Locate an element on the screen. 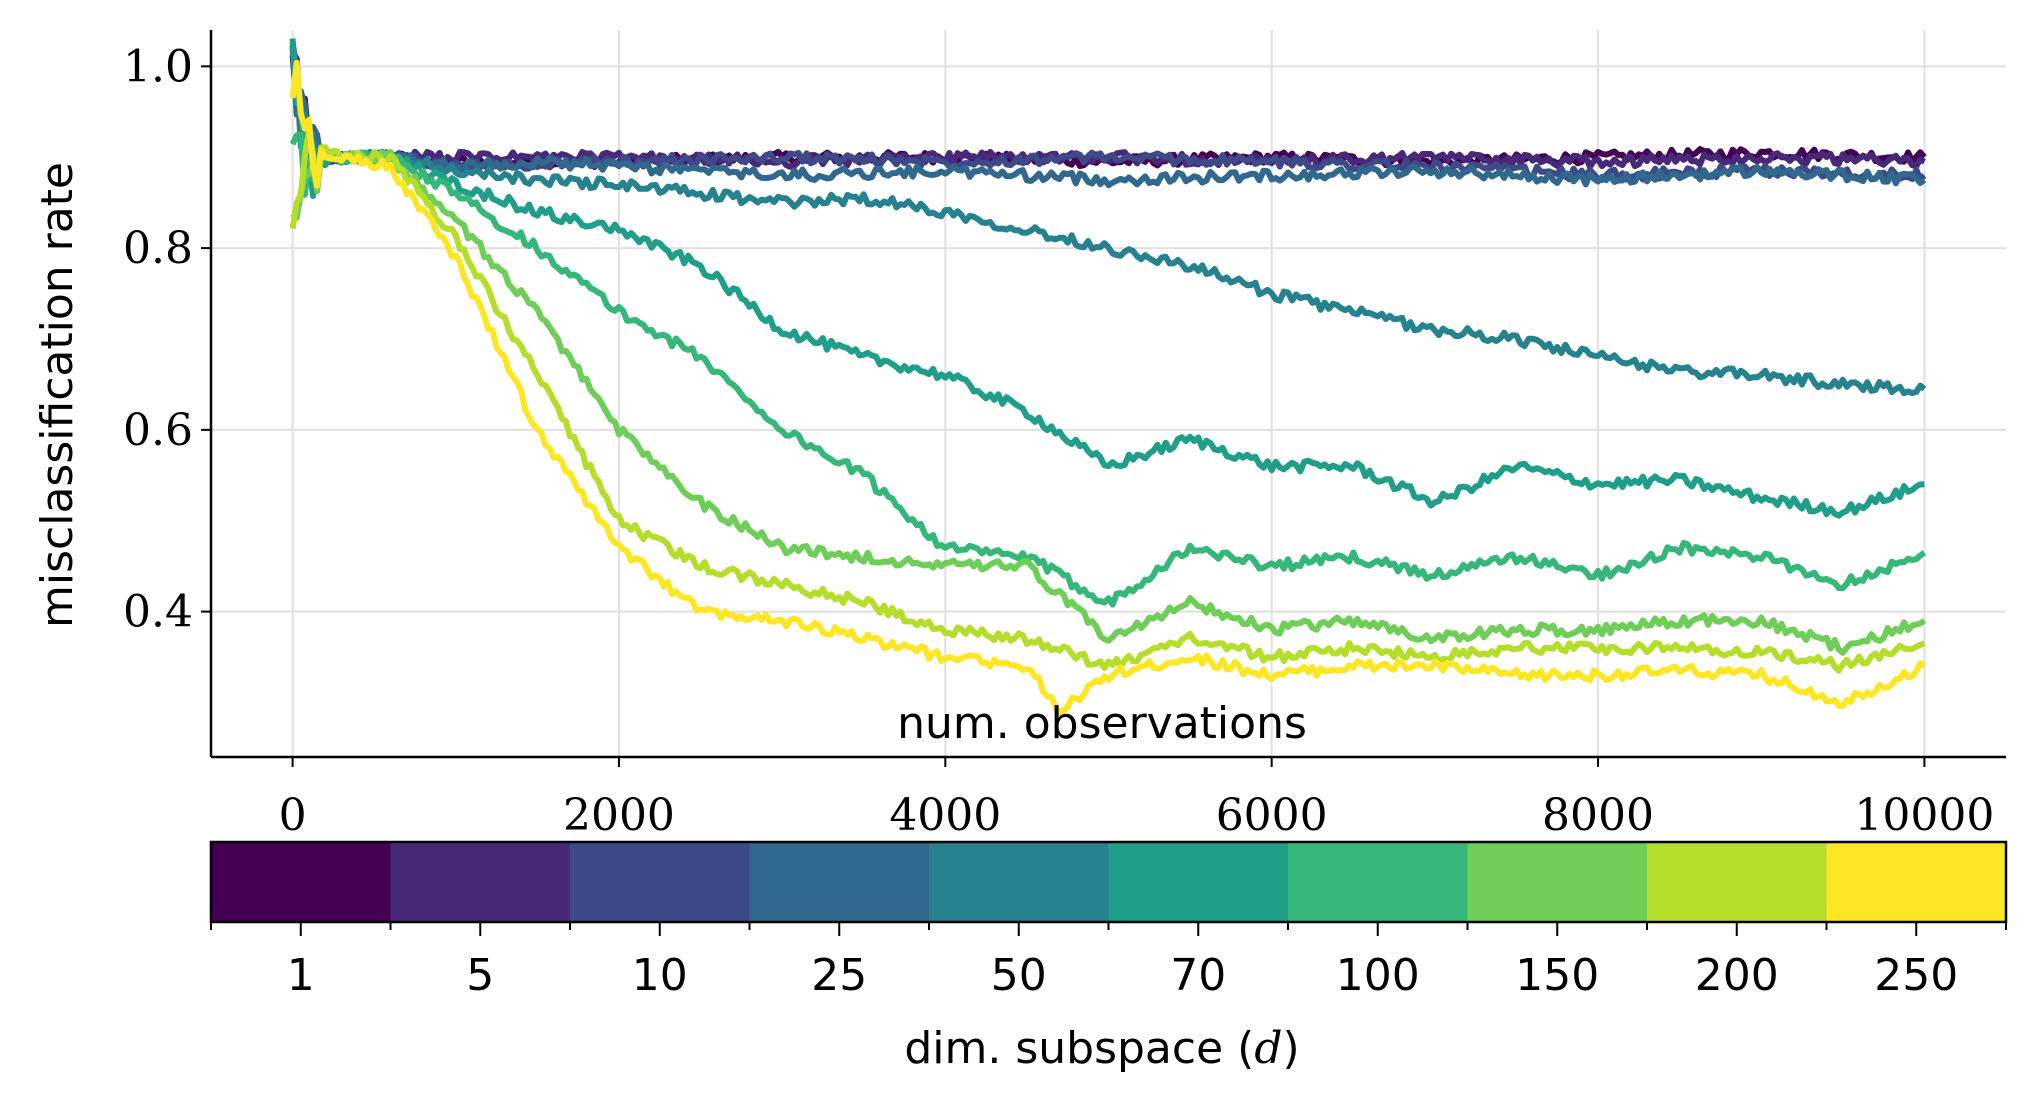 Image resolution: width=2024 pixels, height=1110 pixels. colorbar-label-variable: d is located at coordinates (1268, 1048).